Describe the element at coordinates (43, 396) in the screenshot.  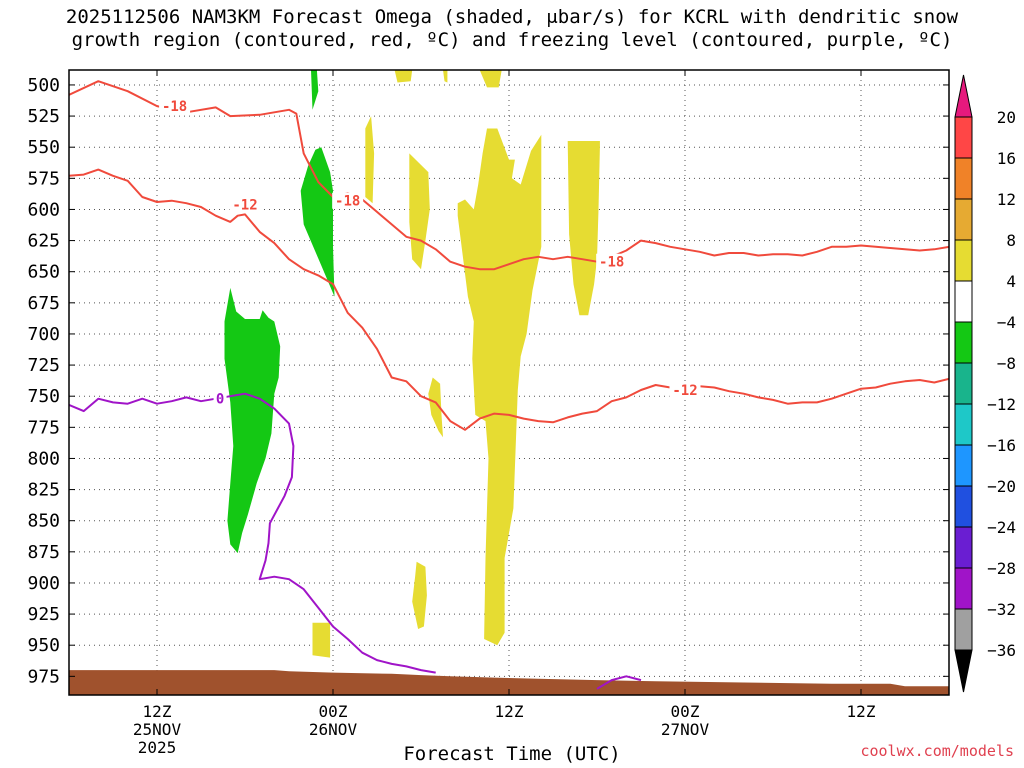
I see `y-tick-label: 750` at that location.